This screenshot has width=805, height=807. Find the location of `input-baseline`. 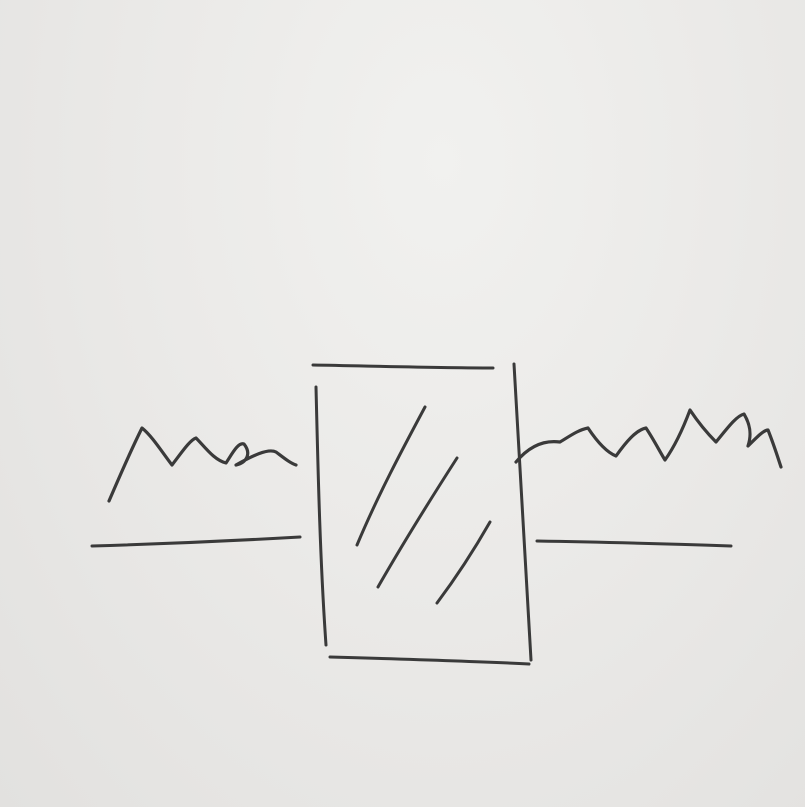

input-baseline is located at coordinates (196, 541).